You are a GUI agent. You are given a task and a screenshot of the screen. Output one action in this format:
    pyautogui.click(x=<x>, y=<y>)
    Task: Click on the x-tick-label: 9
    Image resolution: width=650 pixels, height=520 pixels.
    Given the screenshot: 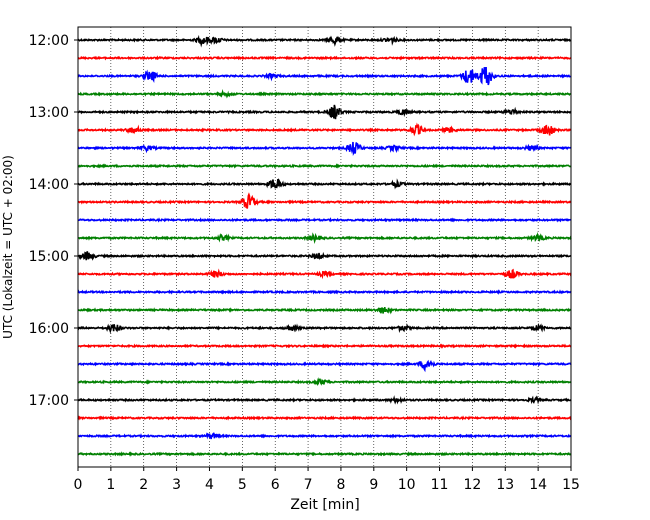 What is the action you would take?
    pyautogui.click(x=373, y=485)
    